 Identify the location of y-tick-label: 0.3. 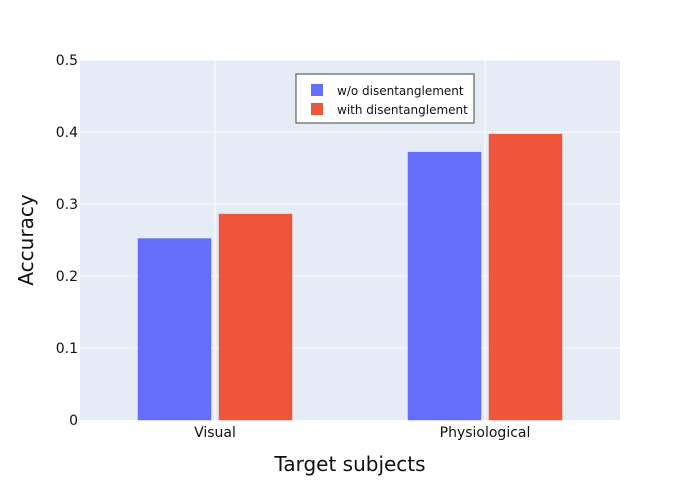
(67, 205).